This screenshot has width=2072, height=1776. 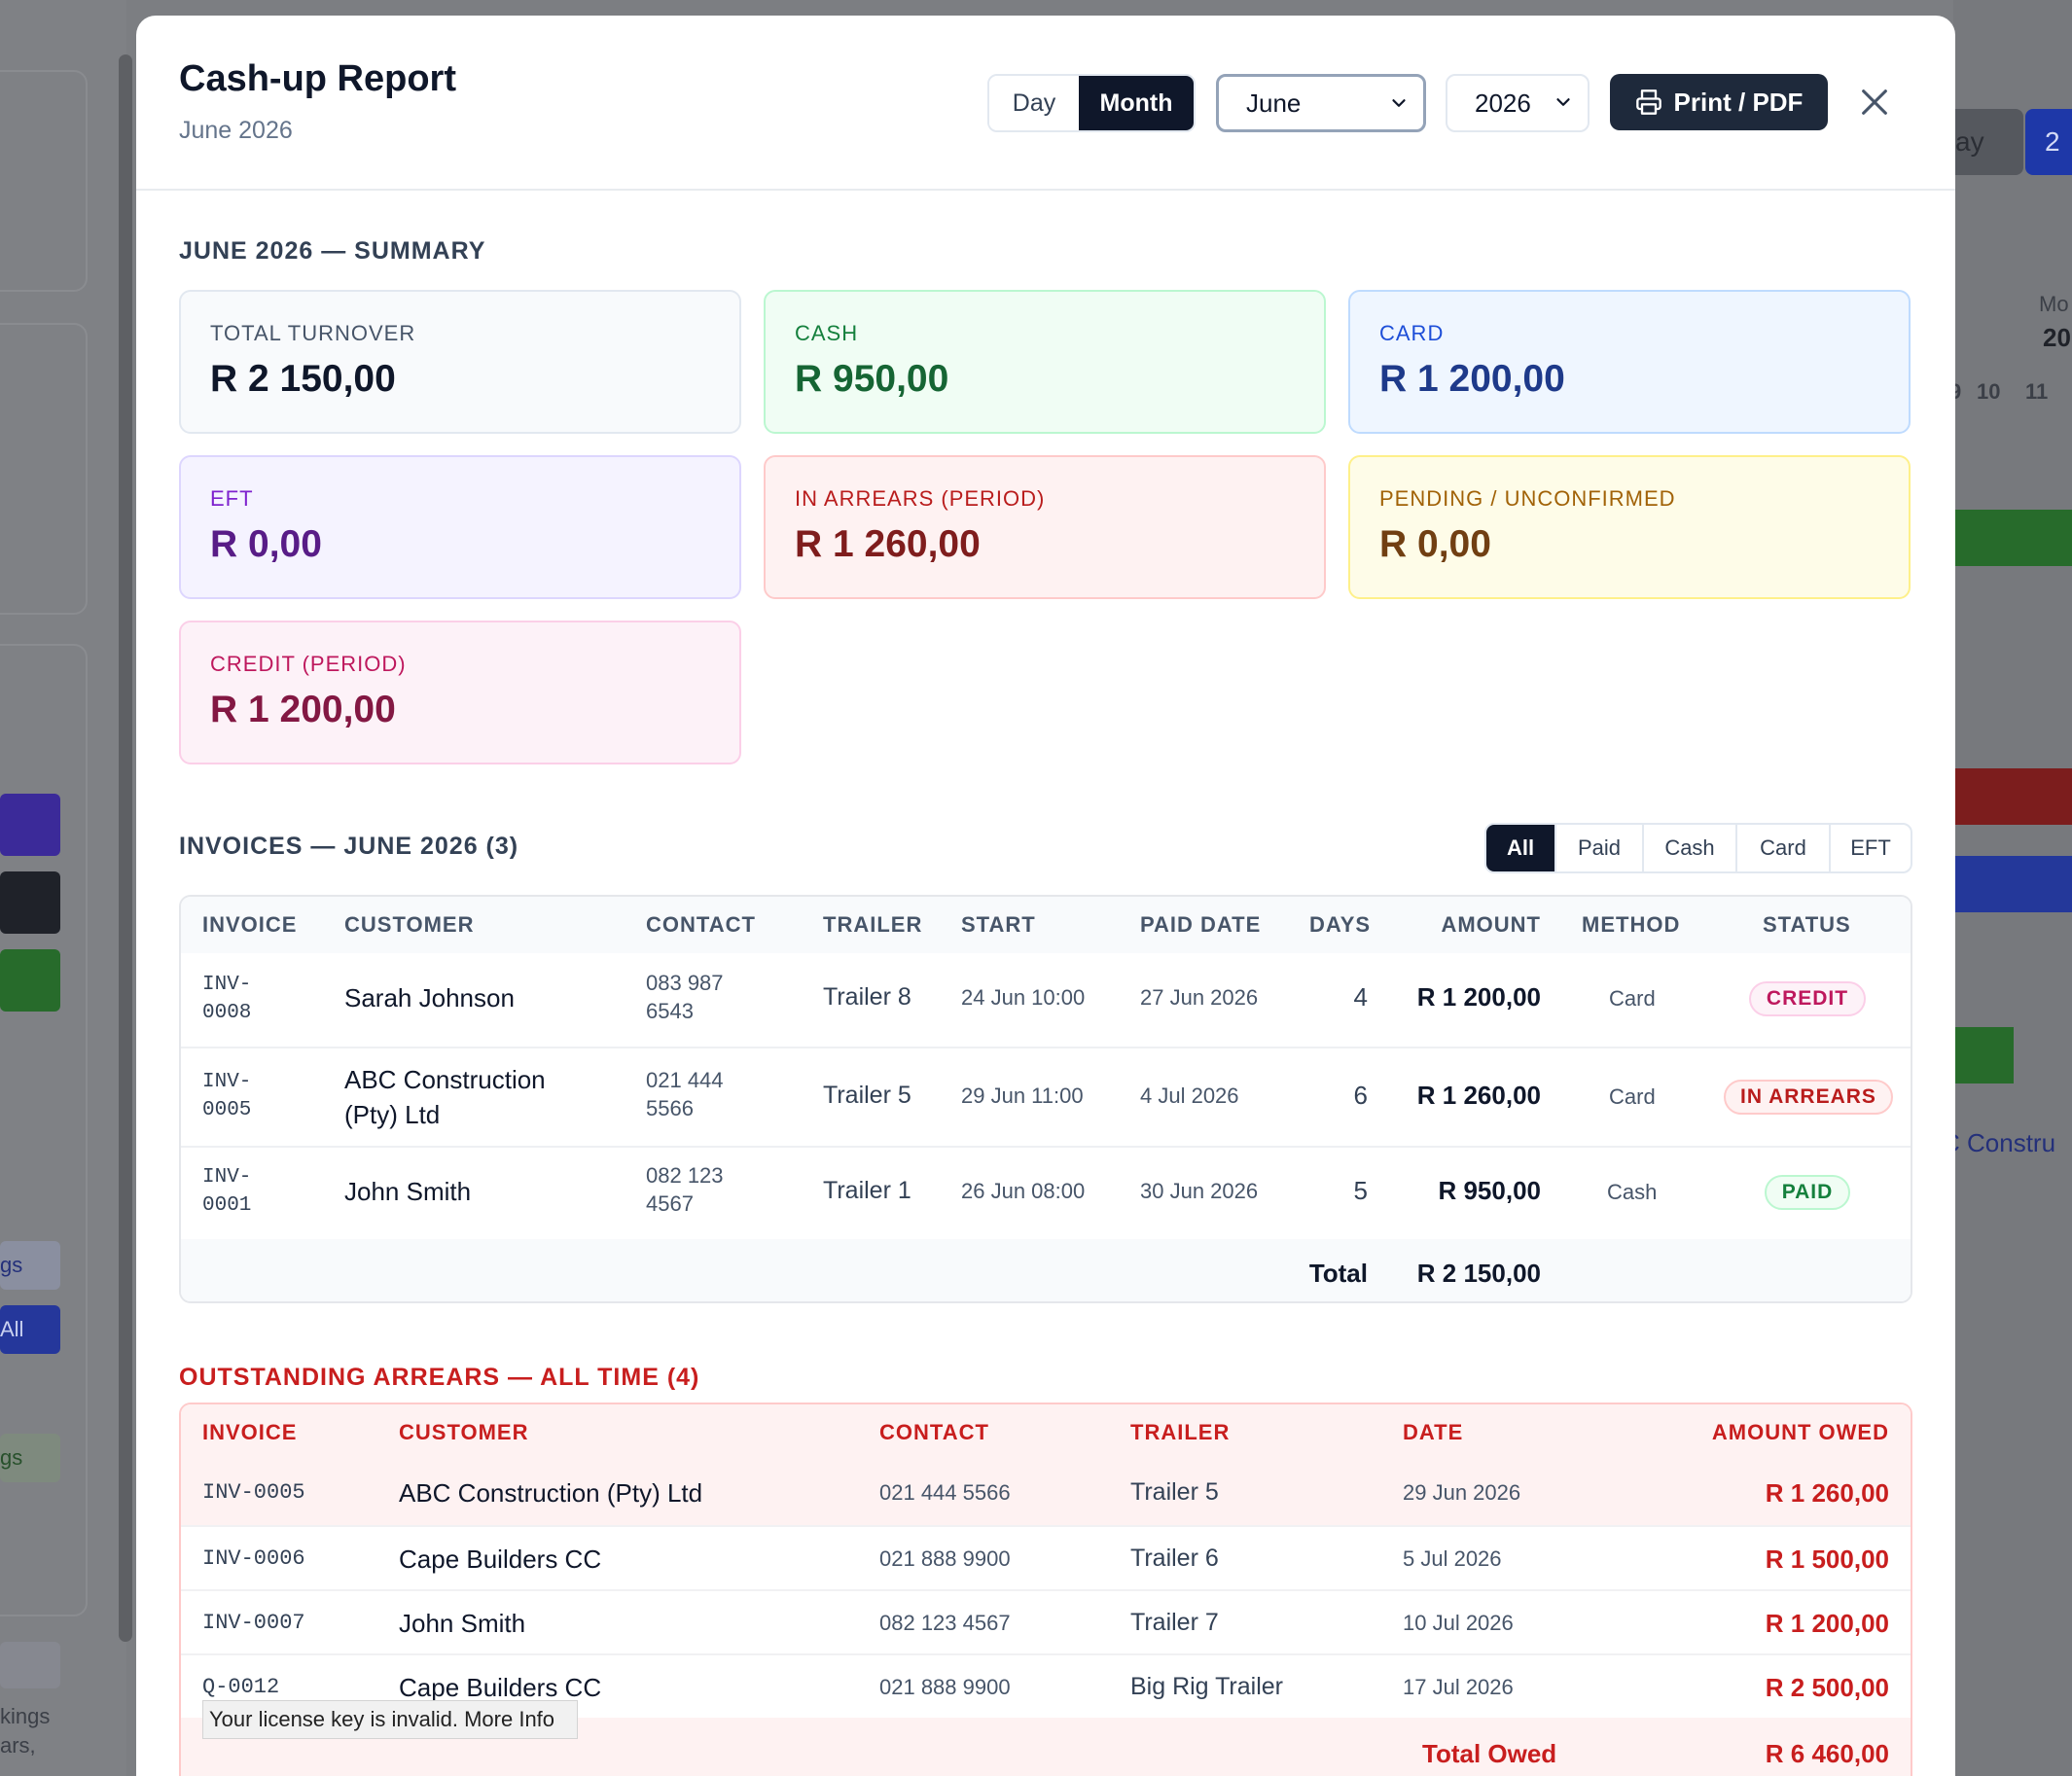 What do you see at coordinates (227, 1096) in the screenshot?
I see `invoice-number: INV-0005` at bounding box center [227, 1096].